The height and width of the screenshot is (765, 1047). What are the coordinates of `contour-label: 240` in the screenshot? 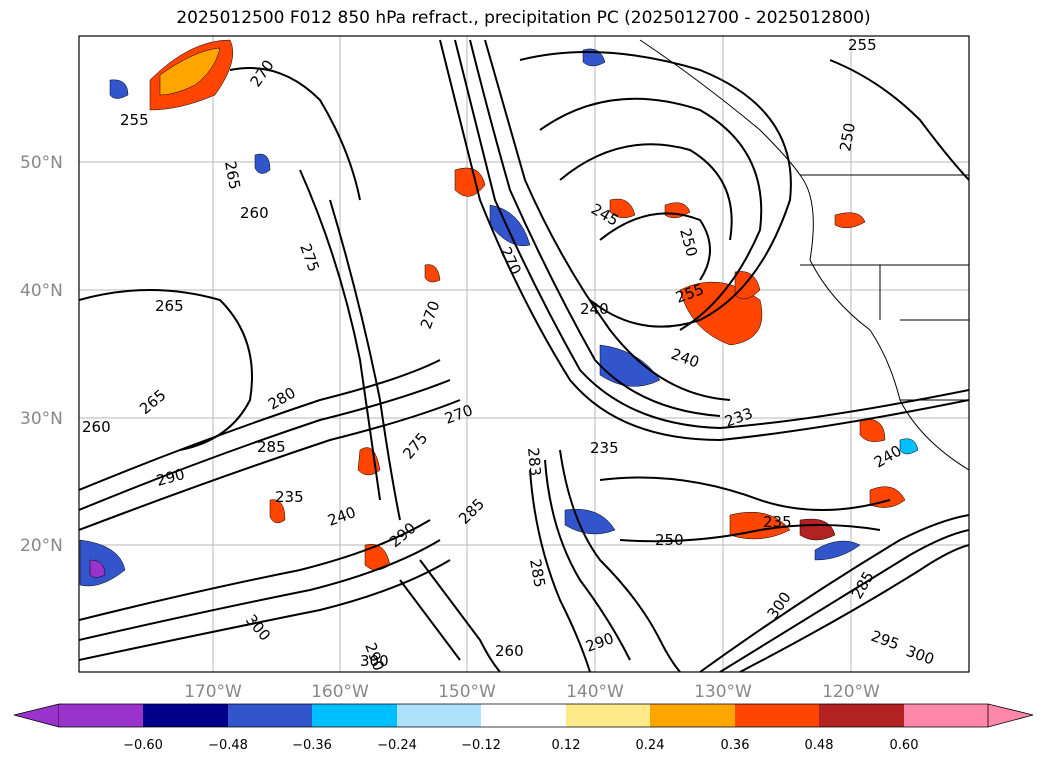 It's located at (594, 309).